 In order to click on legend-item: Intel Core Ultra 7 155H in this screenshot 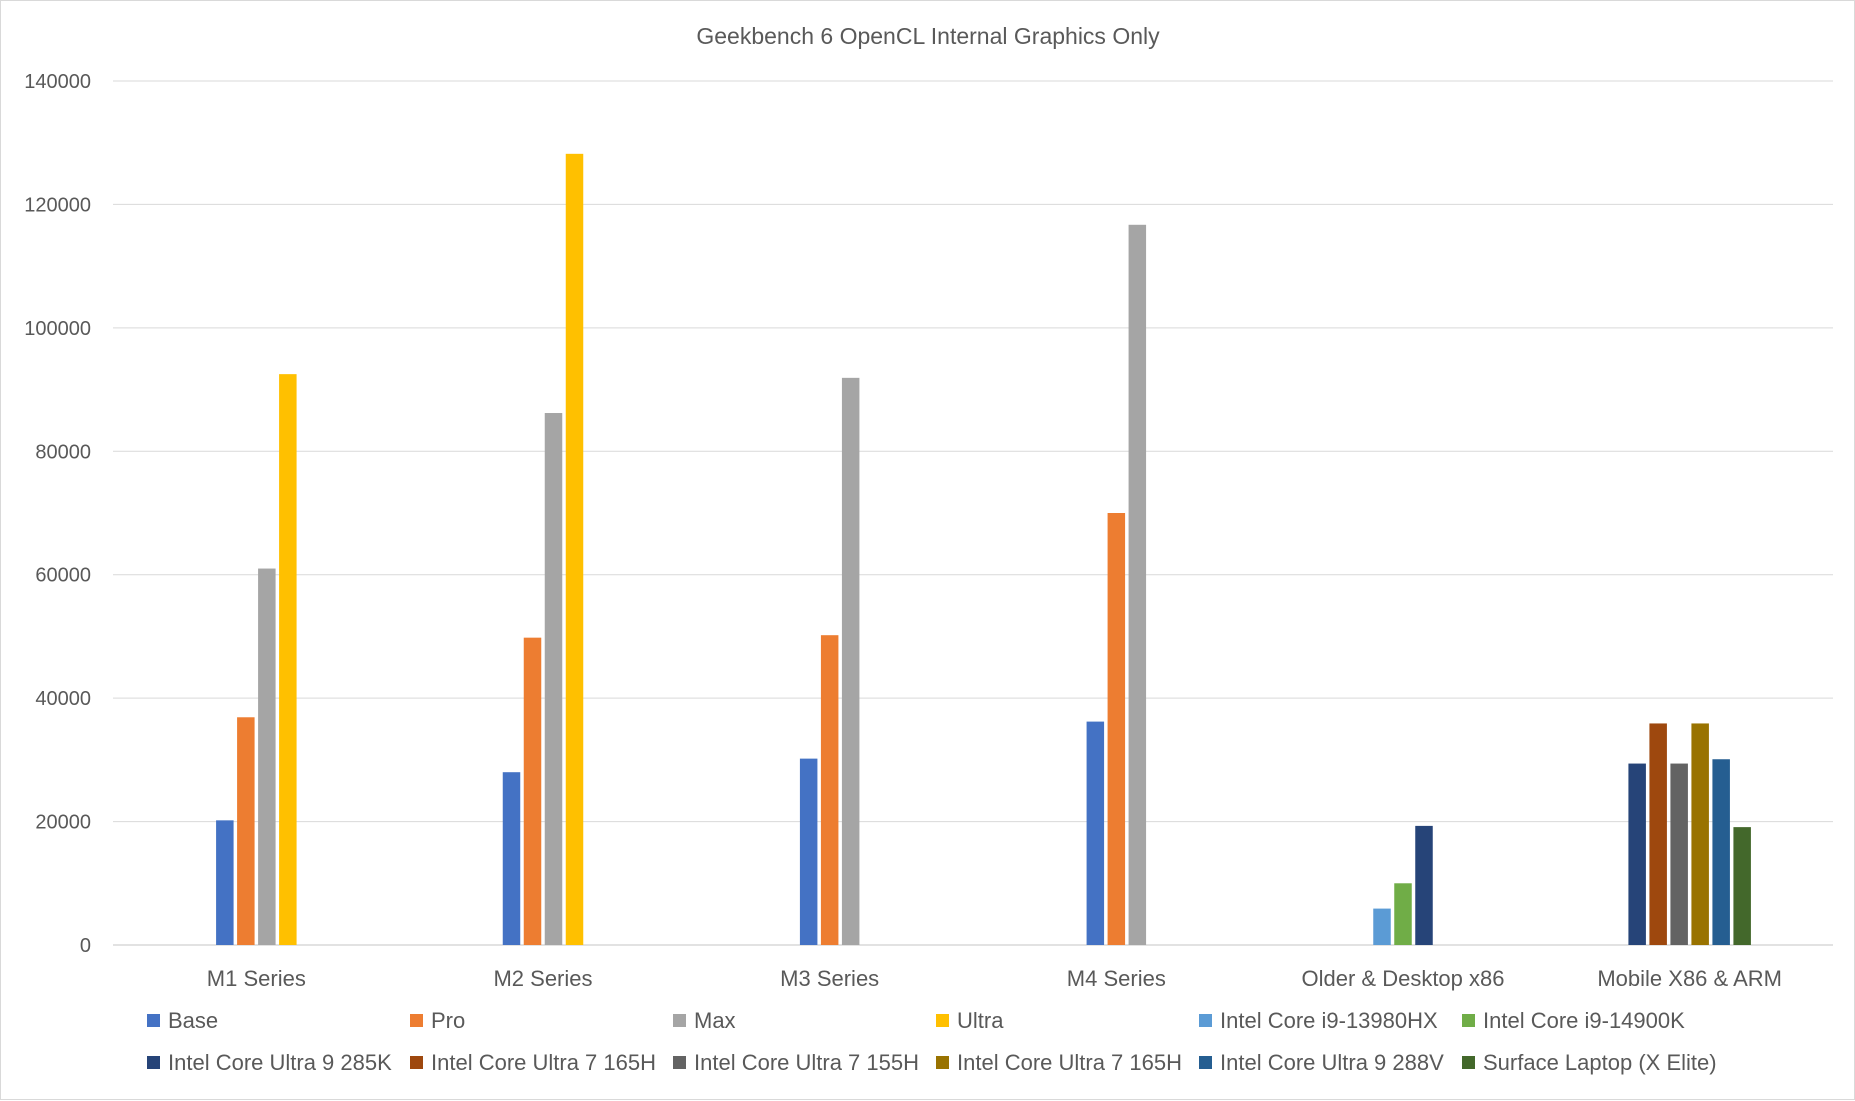, I will do `click(796, 1062)`.